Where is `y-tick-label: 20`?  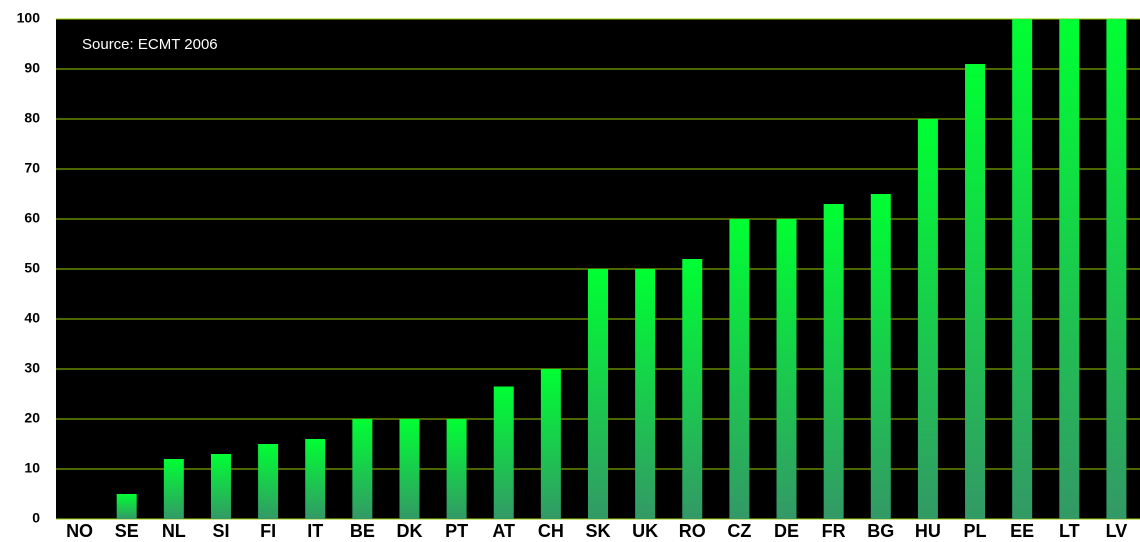
y-tick-label: 20 is located at coordinates (32, 418).